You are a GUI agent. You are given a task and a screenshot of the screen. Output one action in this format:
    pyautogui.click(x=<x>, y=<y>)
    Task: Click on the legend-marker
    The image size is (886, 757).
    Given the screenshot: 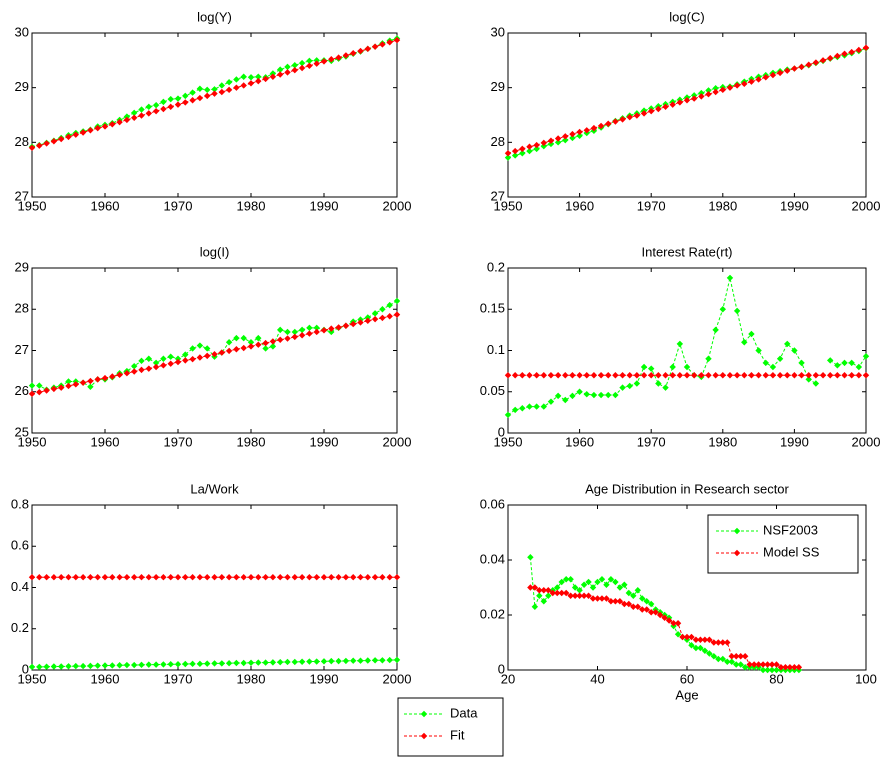 What is the action you would take?
    pyautogui.click(x=424, y=736)
    